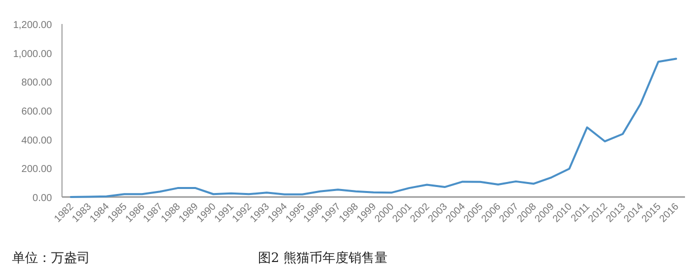  What do you see at coordinates (32, 54) in the screenshot?
I see `y-tick-label: 1,000.00` at bounding box center [32, 54].